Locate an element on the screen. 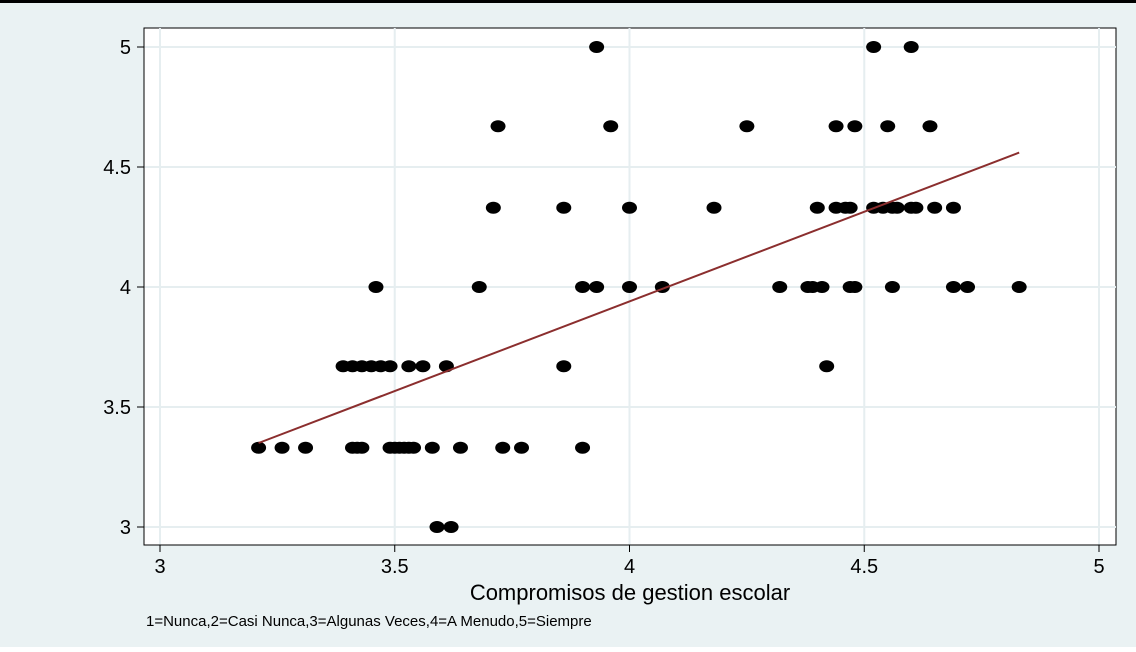 The image size is (1136, 652). x-tick-label: 5 is located at coordinates (1098, 567).